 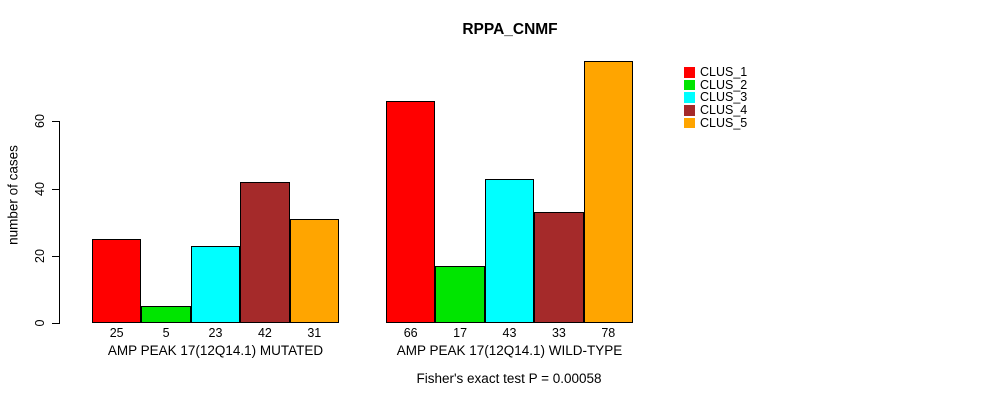 I want to click on legend-item-clus_2: CLUS_2, so click(x=716, y=84).